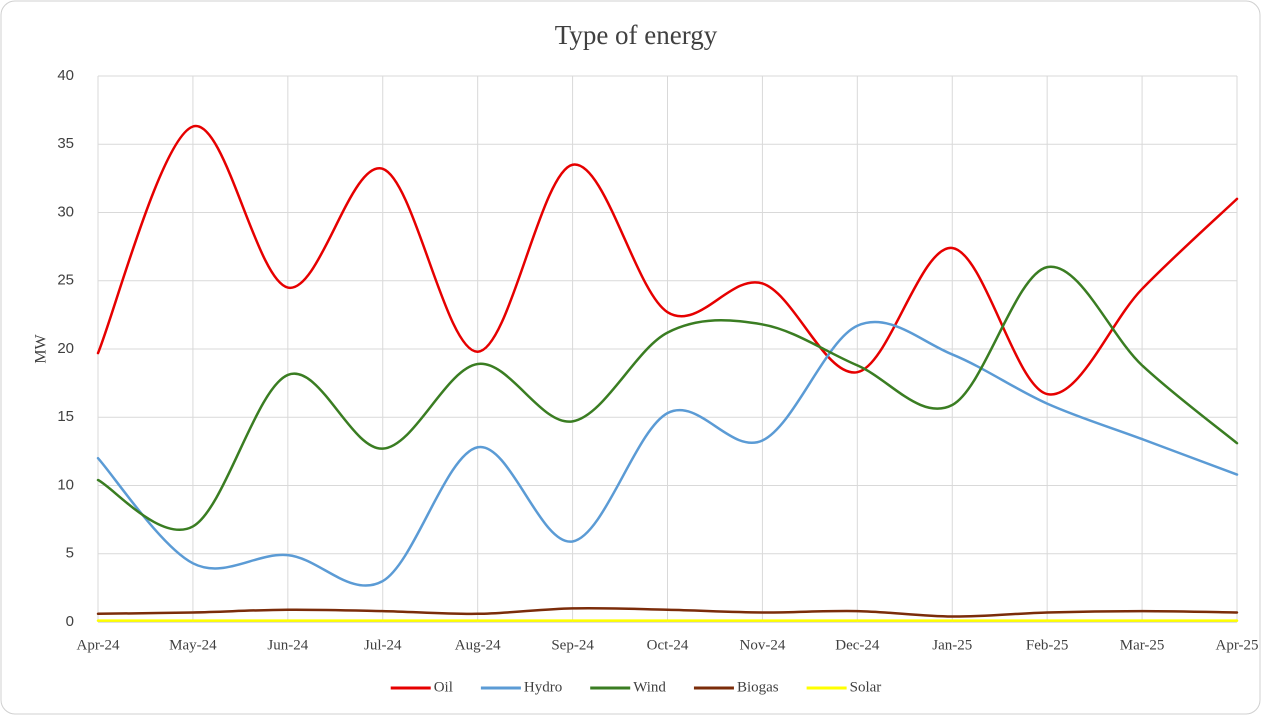 The height and width of the screenshot is (715, 1261). What do you see at coordinates (636, 35) in the screenshot?
I see `chart-title: Type of energy` at bounding box center [636, 35].